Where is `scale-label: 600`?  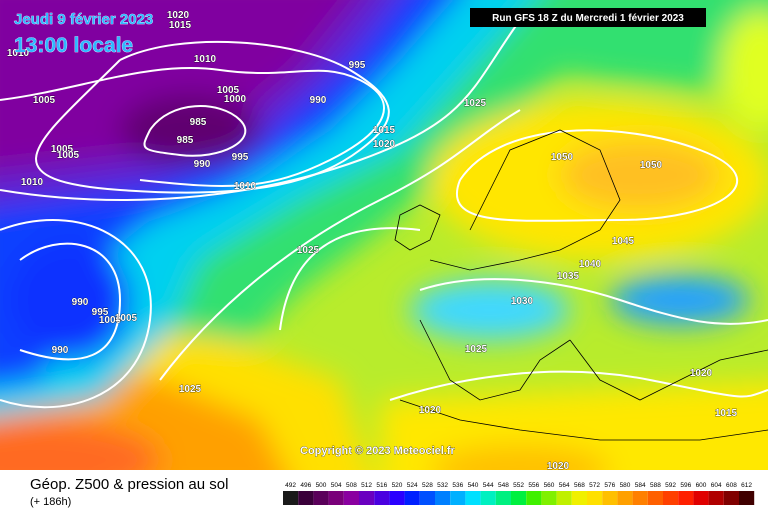
scale-label: 600 is located at coordinates (701, 485).